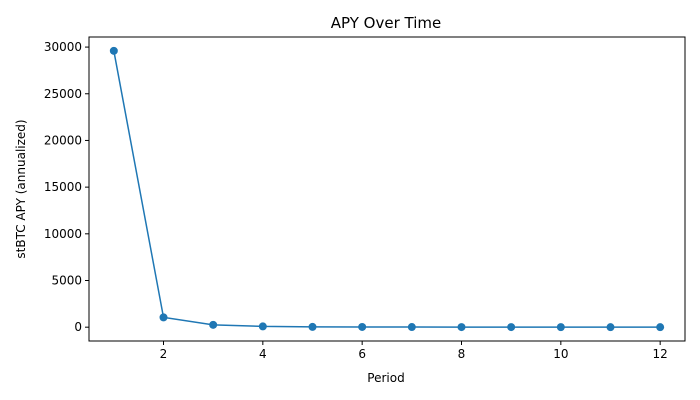  What do you see at coordinates (362, 354) in the screenshot?
I see `x-tick-label: 6` at bounding box center [362, 354].